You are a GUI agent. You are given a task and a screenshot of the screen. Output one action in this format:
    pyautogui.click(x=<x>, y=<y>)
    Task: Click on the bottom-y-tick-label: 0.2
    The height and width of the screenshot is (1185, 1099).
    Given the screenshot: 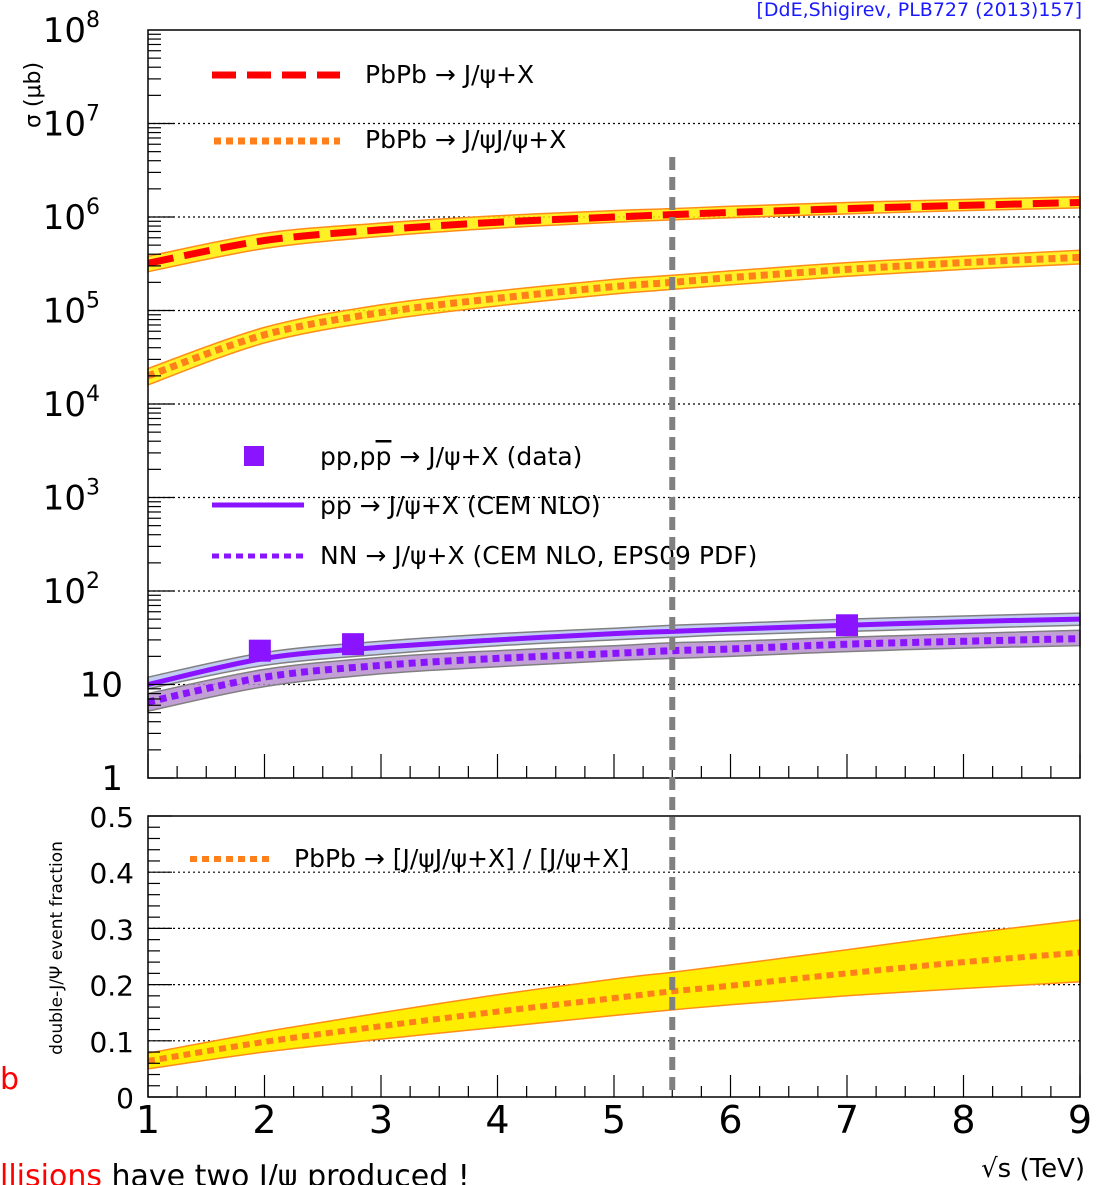 What is the action you would take?
    pyautogui.click(x=111, y=986)
    